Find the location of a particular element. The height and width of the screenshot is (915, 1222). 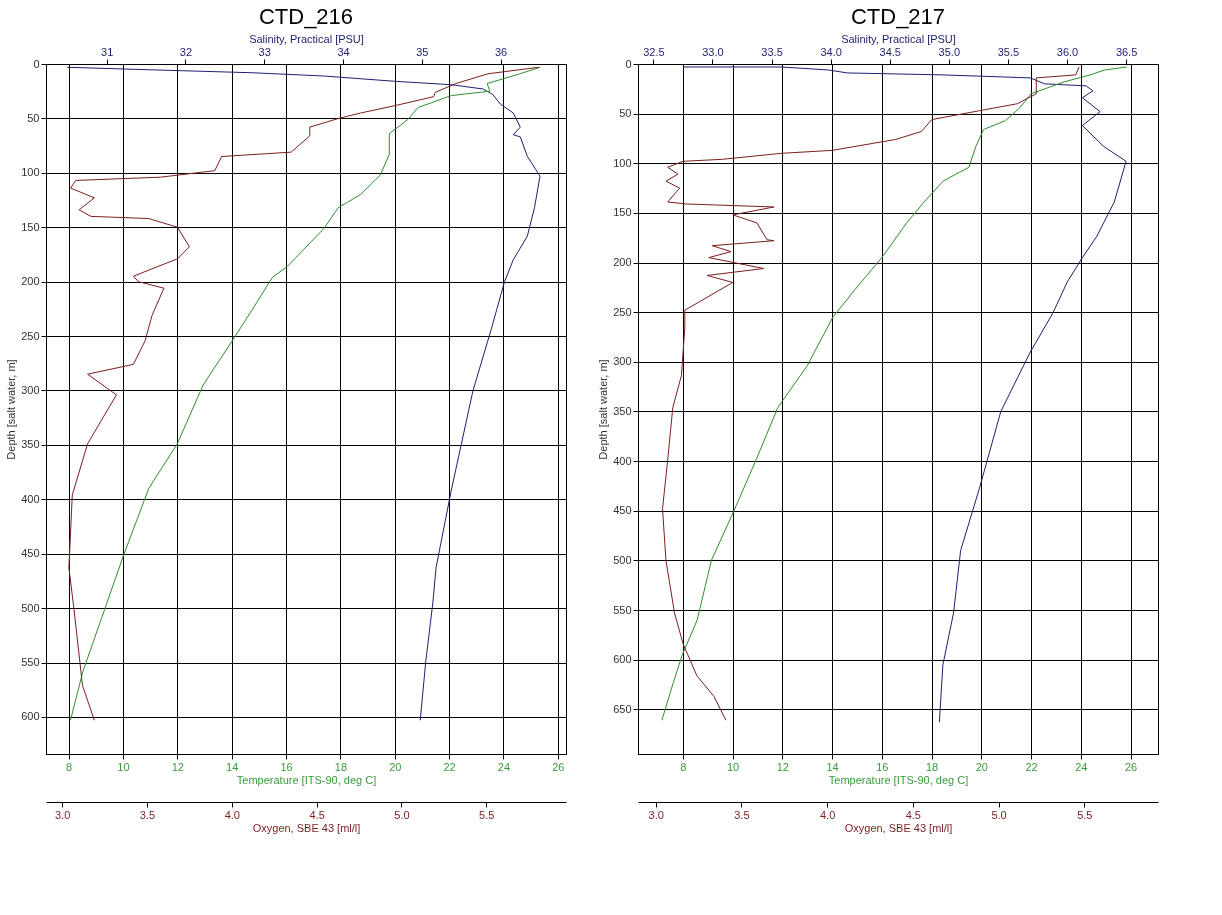

x2-tick-label: 36.0 is located at coordinates (1067, 51).